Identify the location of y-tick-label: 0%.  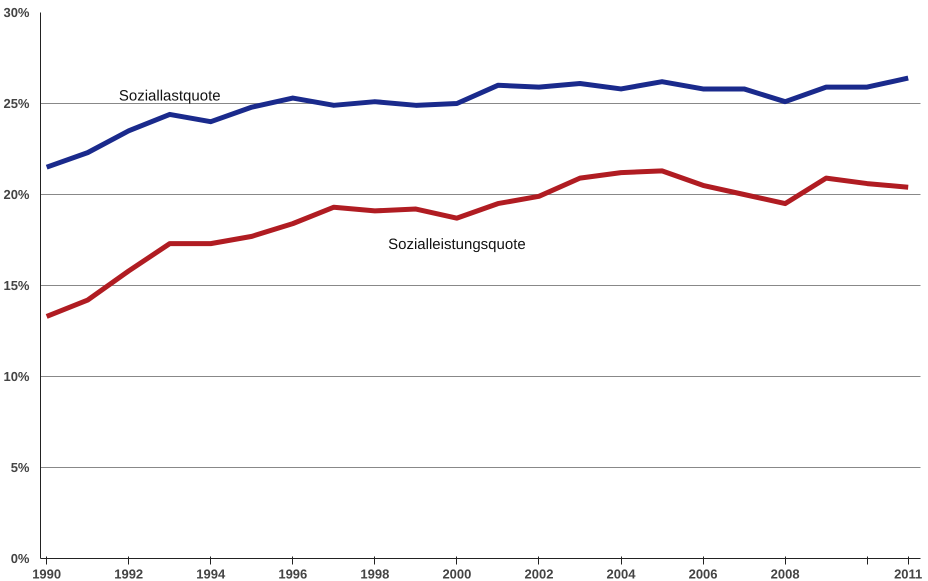
(20, 558).